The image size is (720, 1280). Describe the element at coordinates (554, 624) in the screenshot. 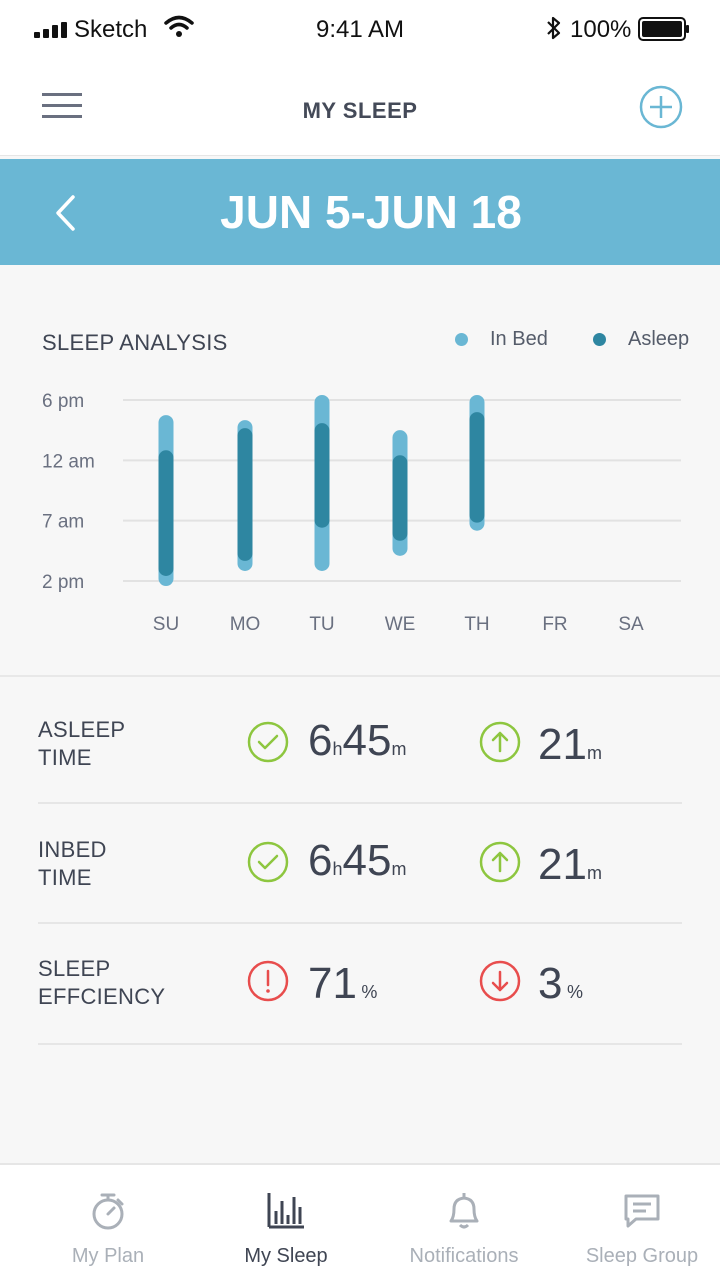

I see `x-tick-label: FR` at that location.